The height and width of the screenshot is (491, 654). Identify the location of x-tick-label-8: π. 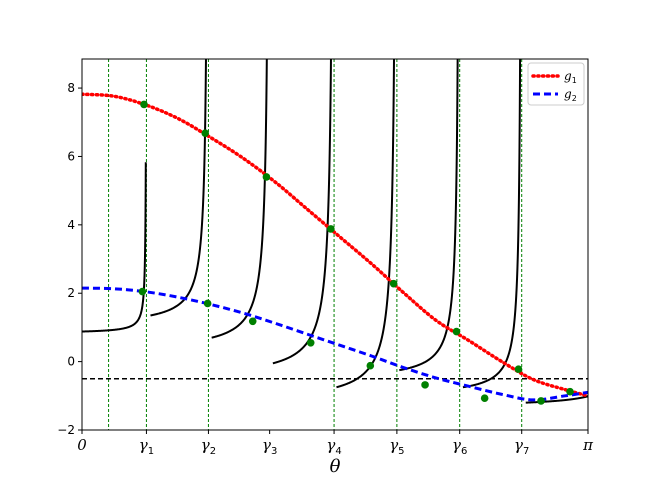
(588, 445).